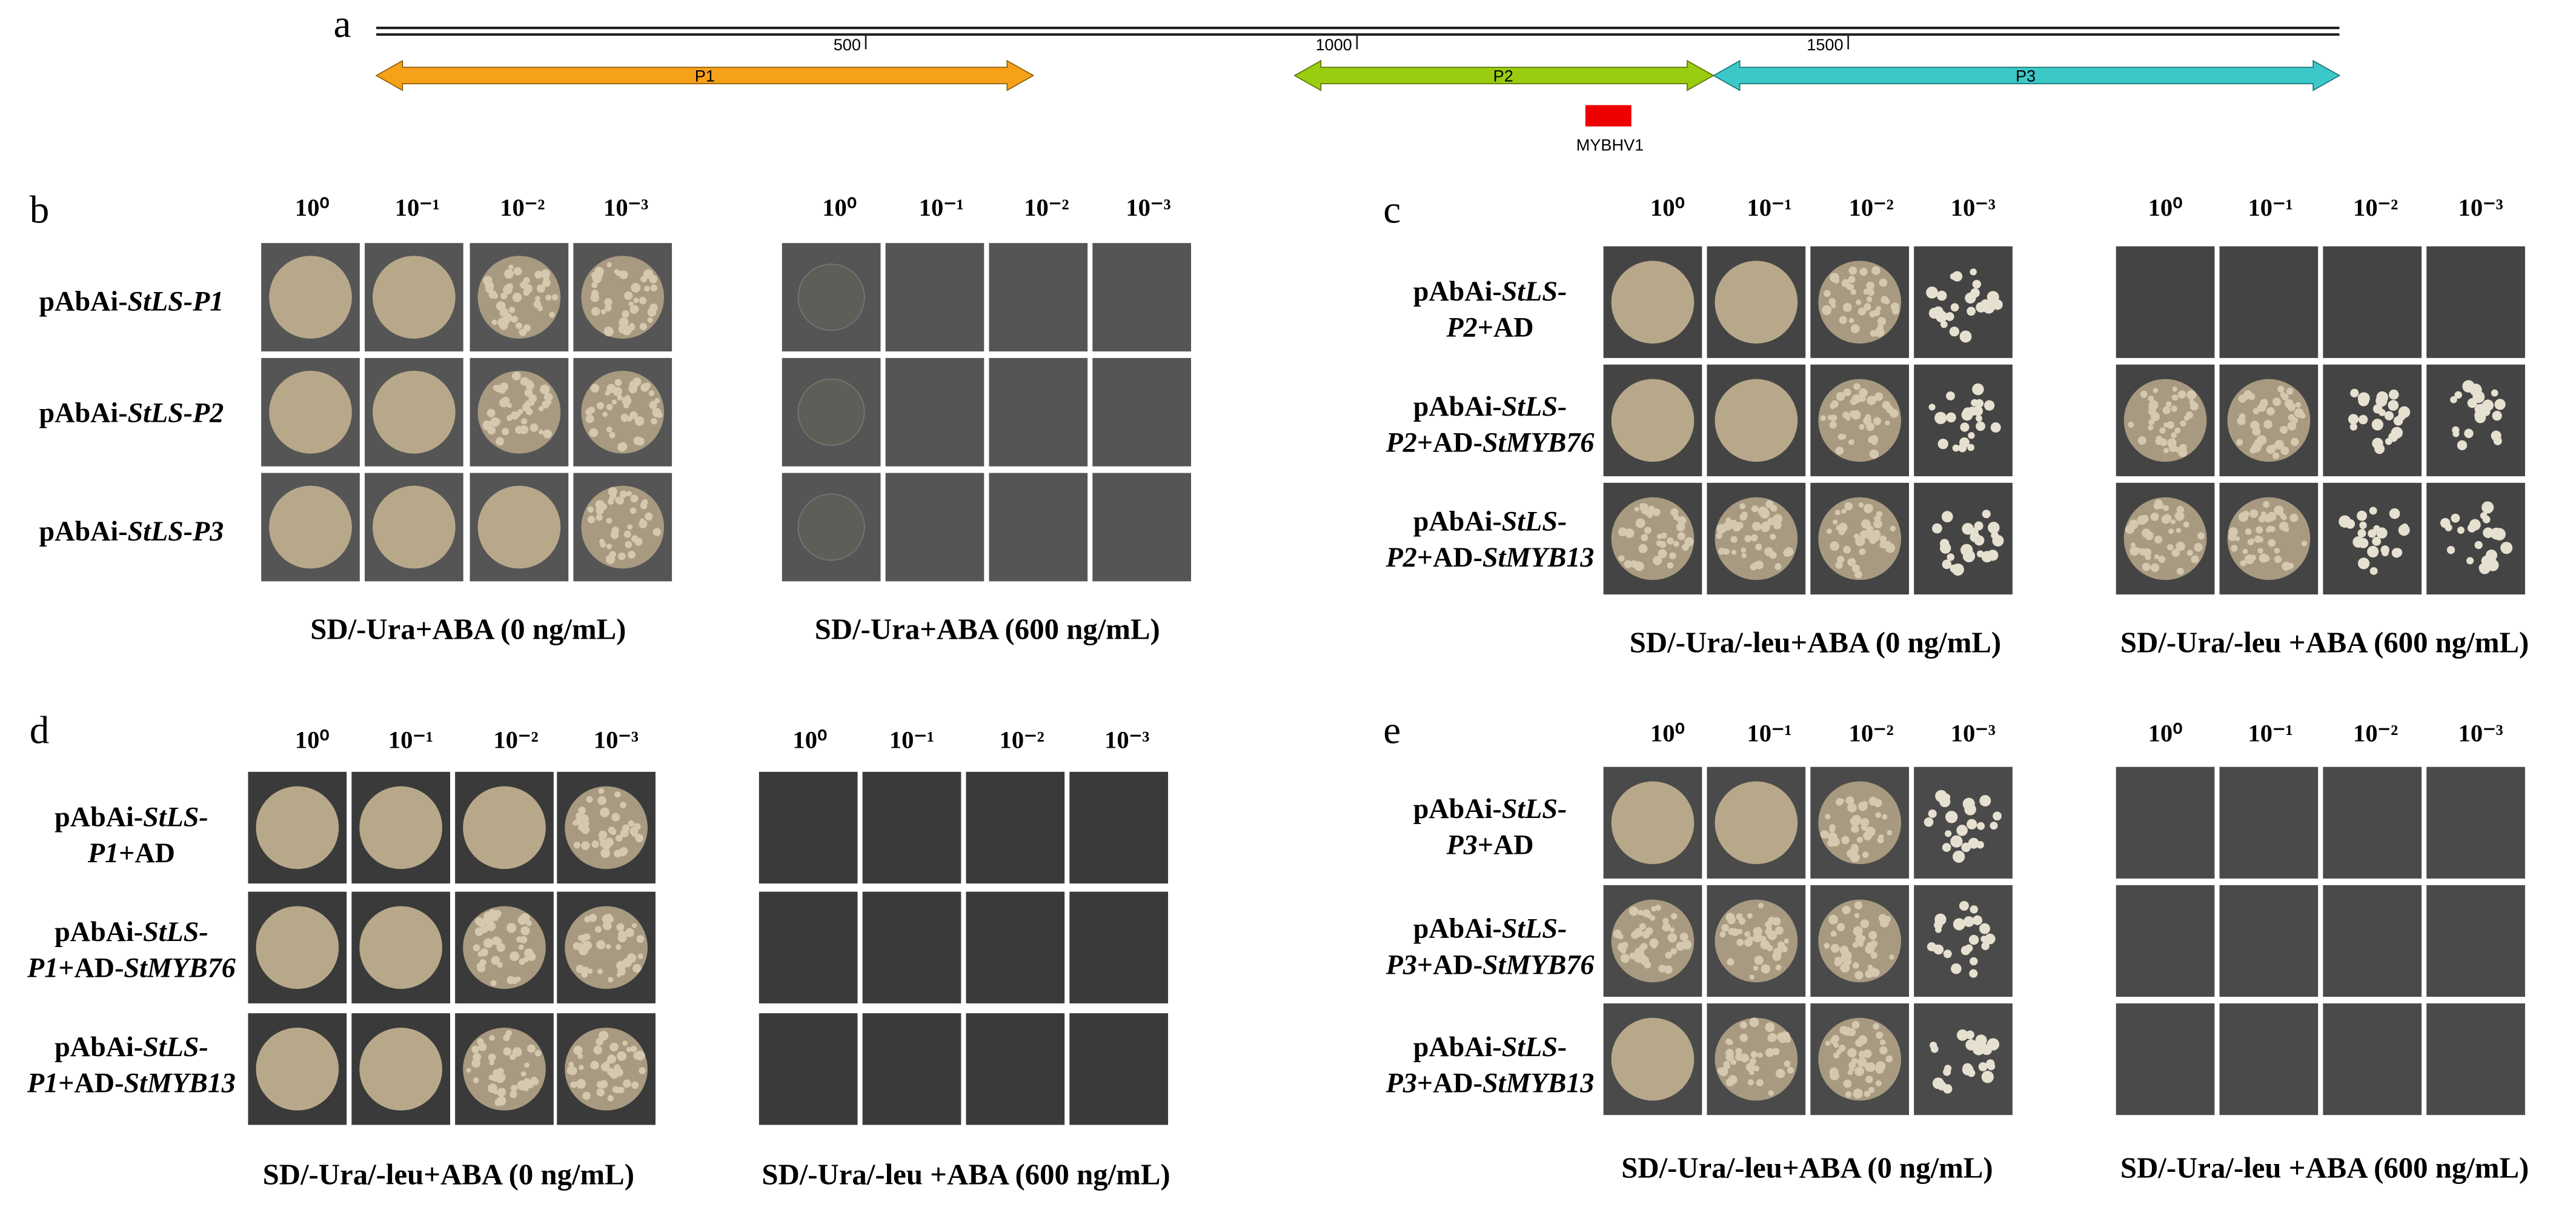 The width and height of the screenshot is (2576, 1207). Describe the element at coordinates (839, 207) in the screenshot. I see `dilution-label: 10⁰` at that location.